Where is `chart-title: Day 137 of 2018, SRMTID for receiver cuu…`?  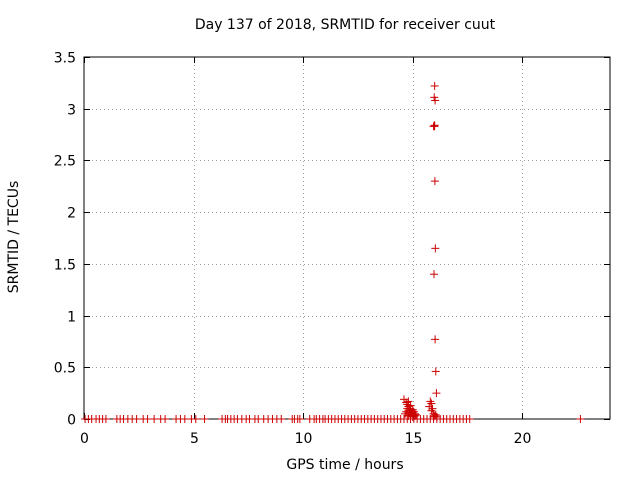
chart-title: Day 137 of 2018, SRMTID for receiver cuu… is located at coordinates (345, 25).